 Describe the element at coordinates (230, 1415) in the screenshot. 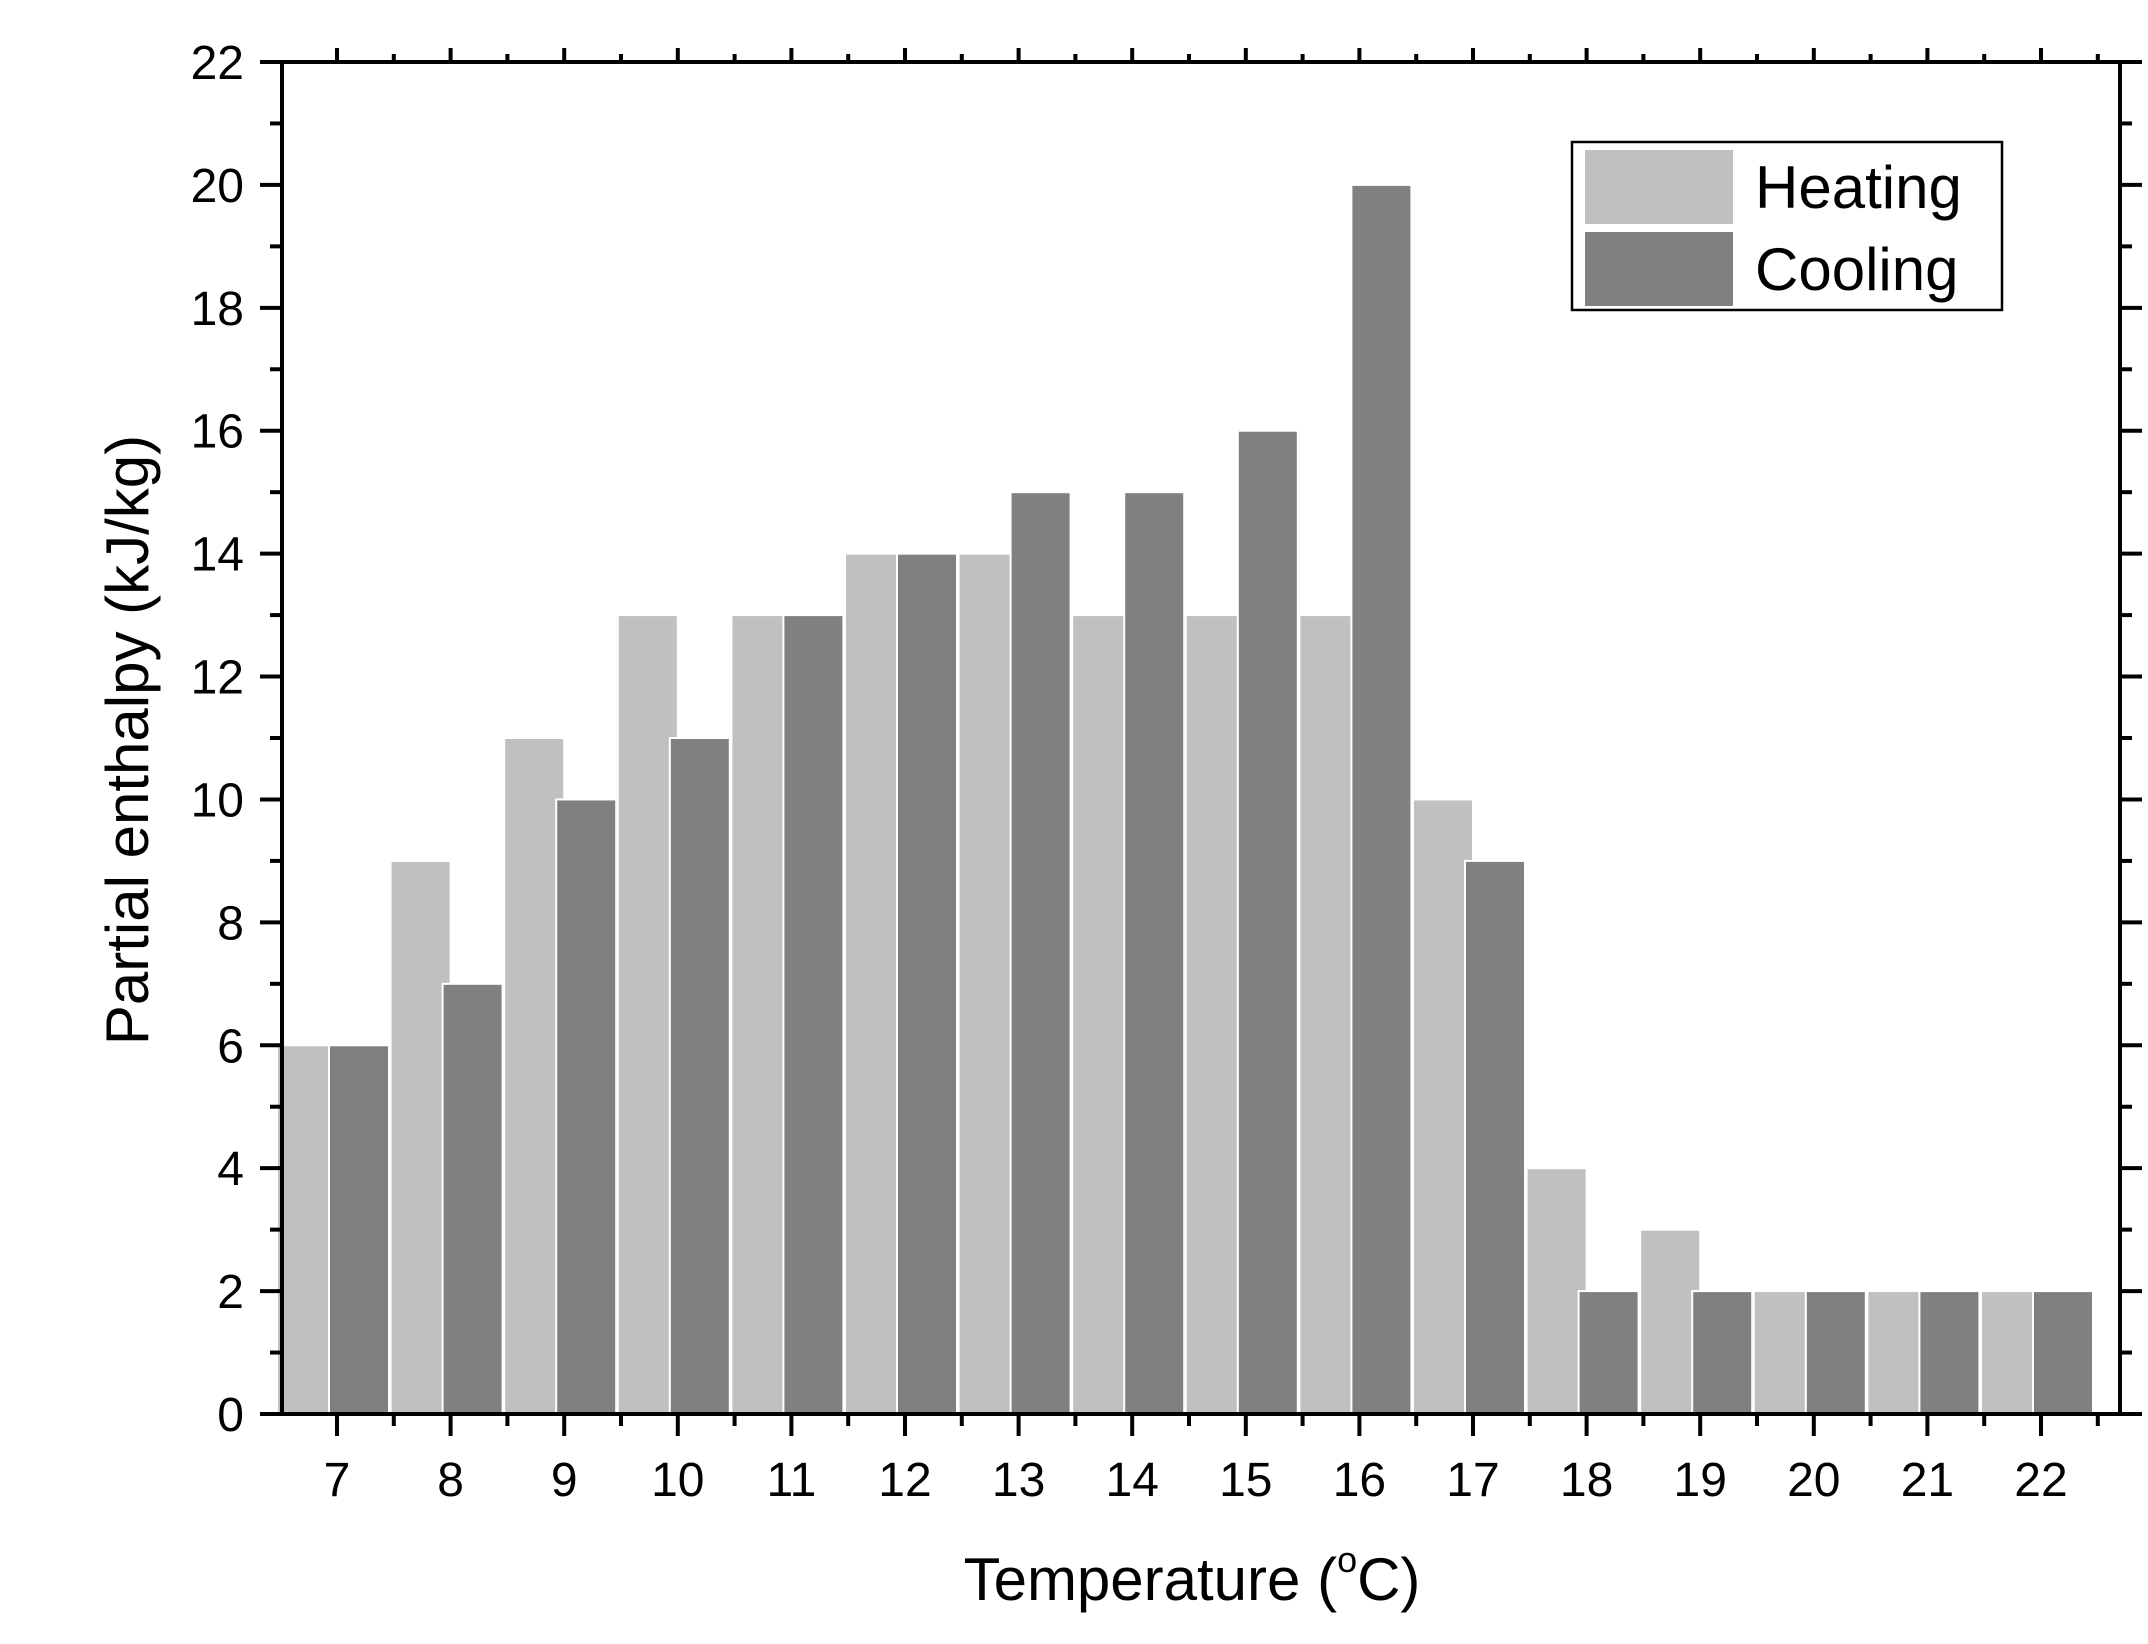

I see `y-tick-label-0: 0` at that location.